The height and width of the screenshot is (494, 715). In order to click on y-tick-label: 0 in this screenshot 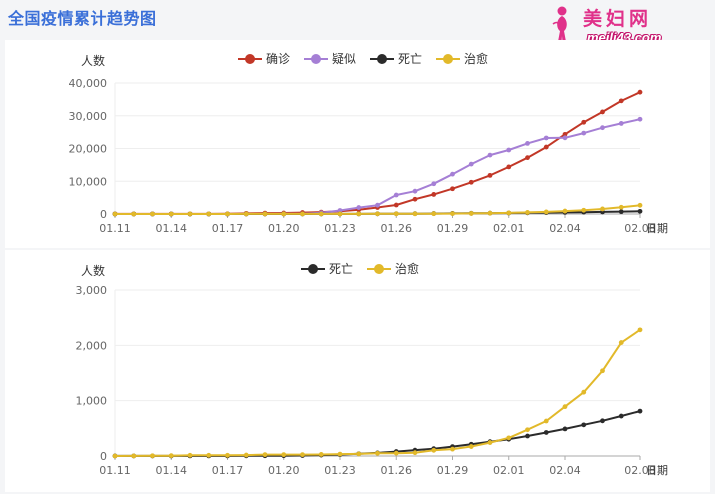, I will do `click(103, 214)`.